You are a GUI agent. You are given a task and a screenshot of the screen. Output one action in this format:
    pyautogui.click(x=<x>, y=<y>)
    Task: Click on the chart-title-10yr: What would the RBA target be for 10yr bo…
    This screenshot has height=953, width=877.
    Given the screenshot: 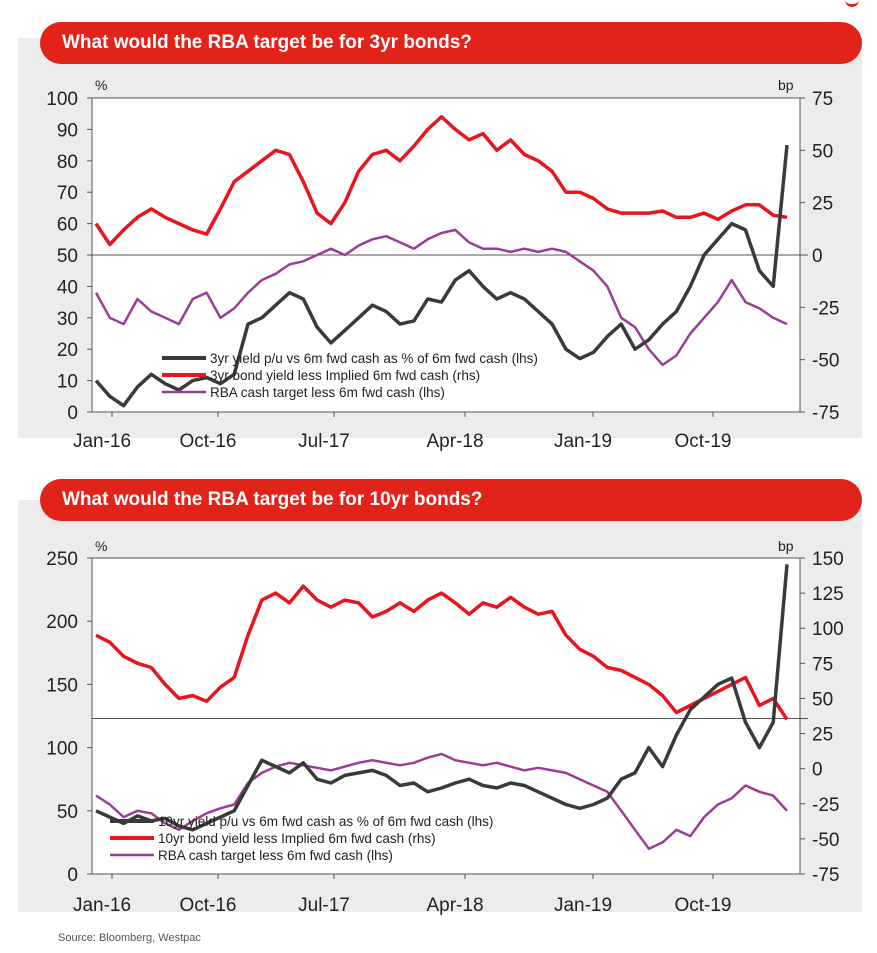 What is the action you would take?
    pyautogui.click(x=451, y=500)
    